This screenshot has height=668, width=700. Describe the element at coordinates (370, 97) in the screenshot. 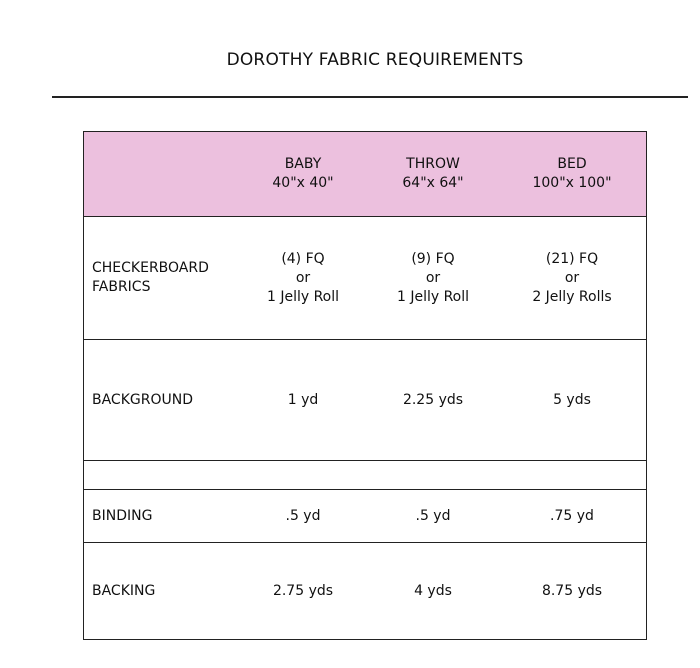

I see `divider` at that location.